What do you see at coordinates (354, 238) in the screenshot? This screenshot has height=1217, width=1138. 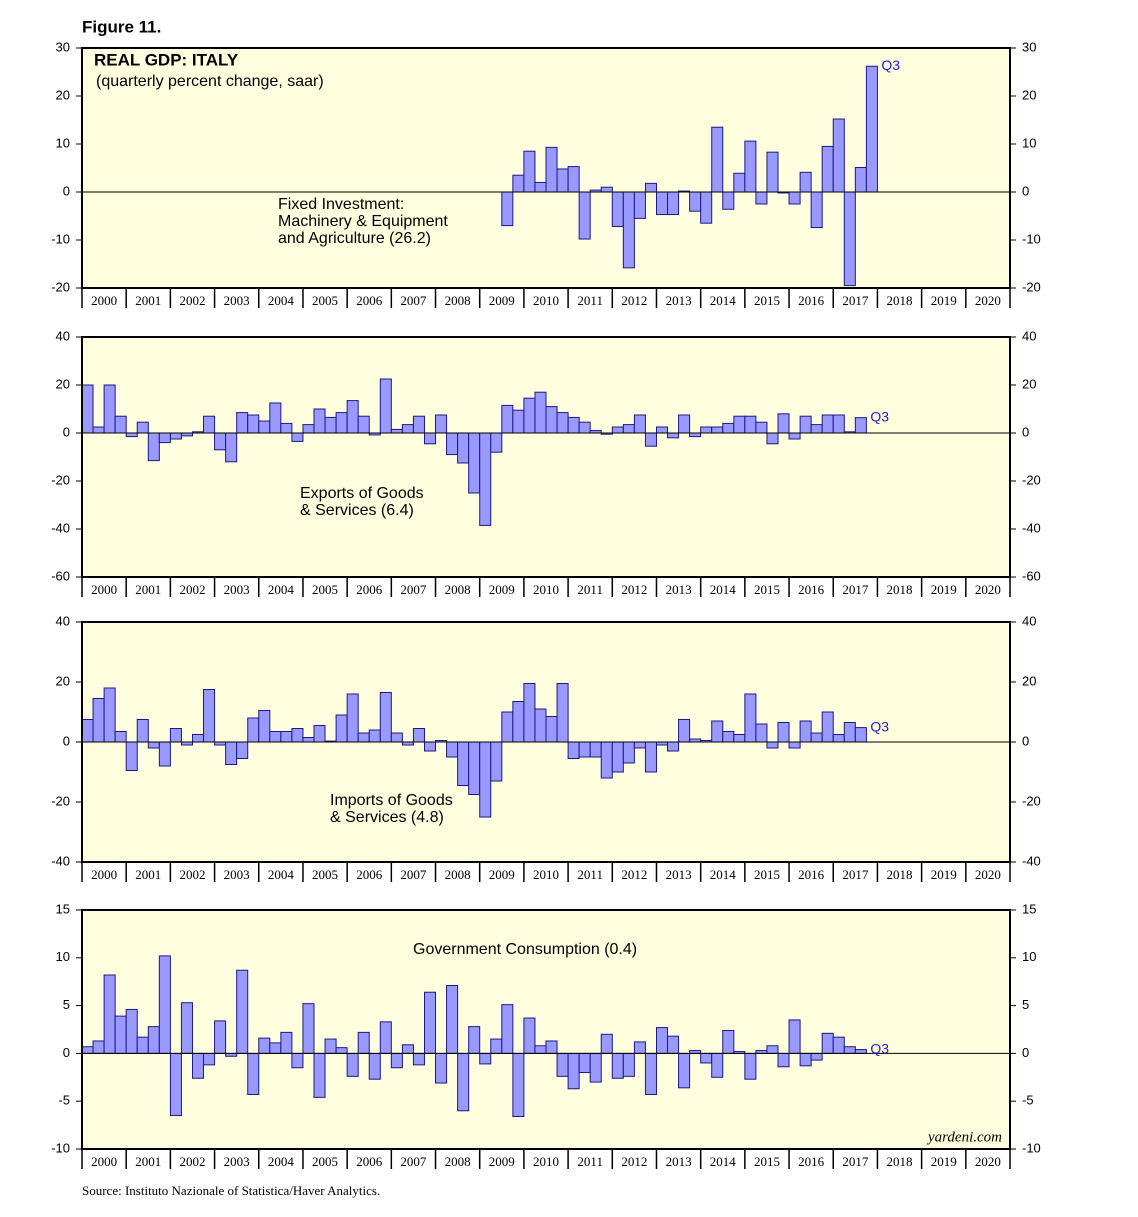 I see `annotation: and Agriculture (26.2)` at bounding box center [354, 238].